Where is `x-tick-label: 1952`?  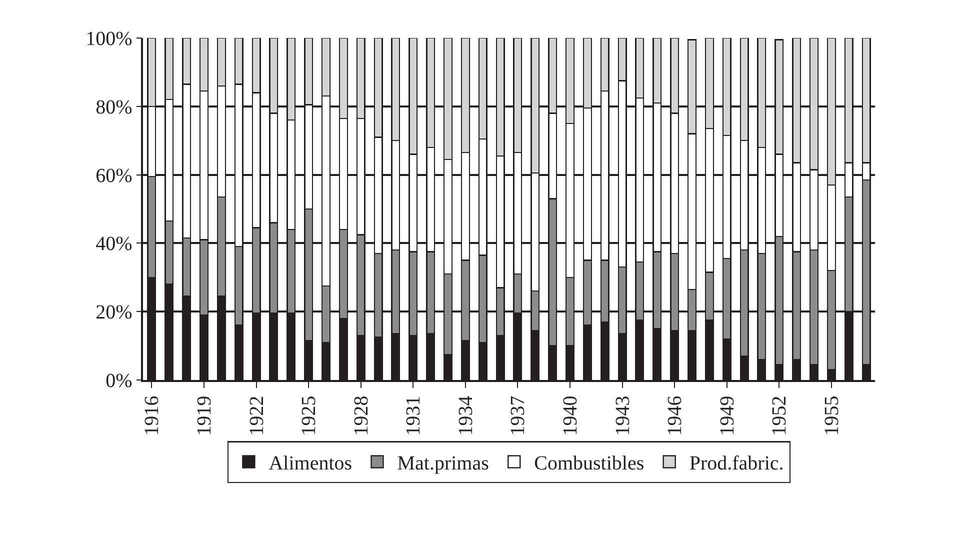
x-tick-label: 1952 is located at coordinates (779, 416).